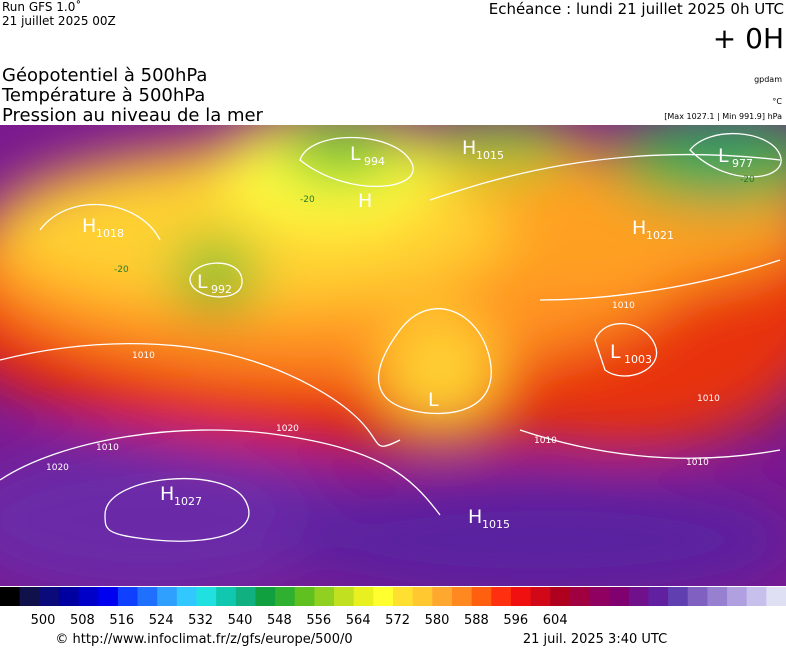  I want to click on center-value: 994, so click(374, 161).